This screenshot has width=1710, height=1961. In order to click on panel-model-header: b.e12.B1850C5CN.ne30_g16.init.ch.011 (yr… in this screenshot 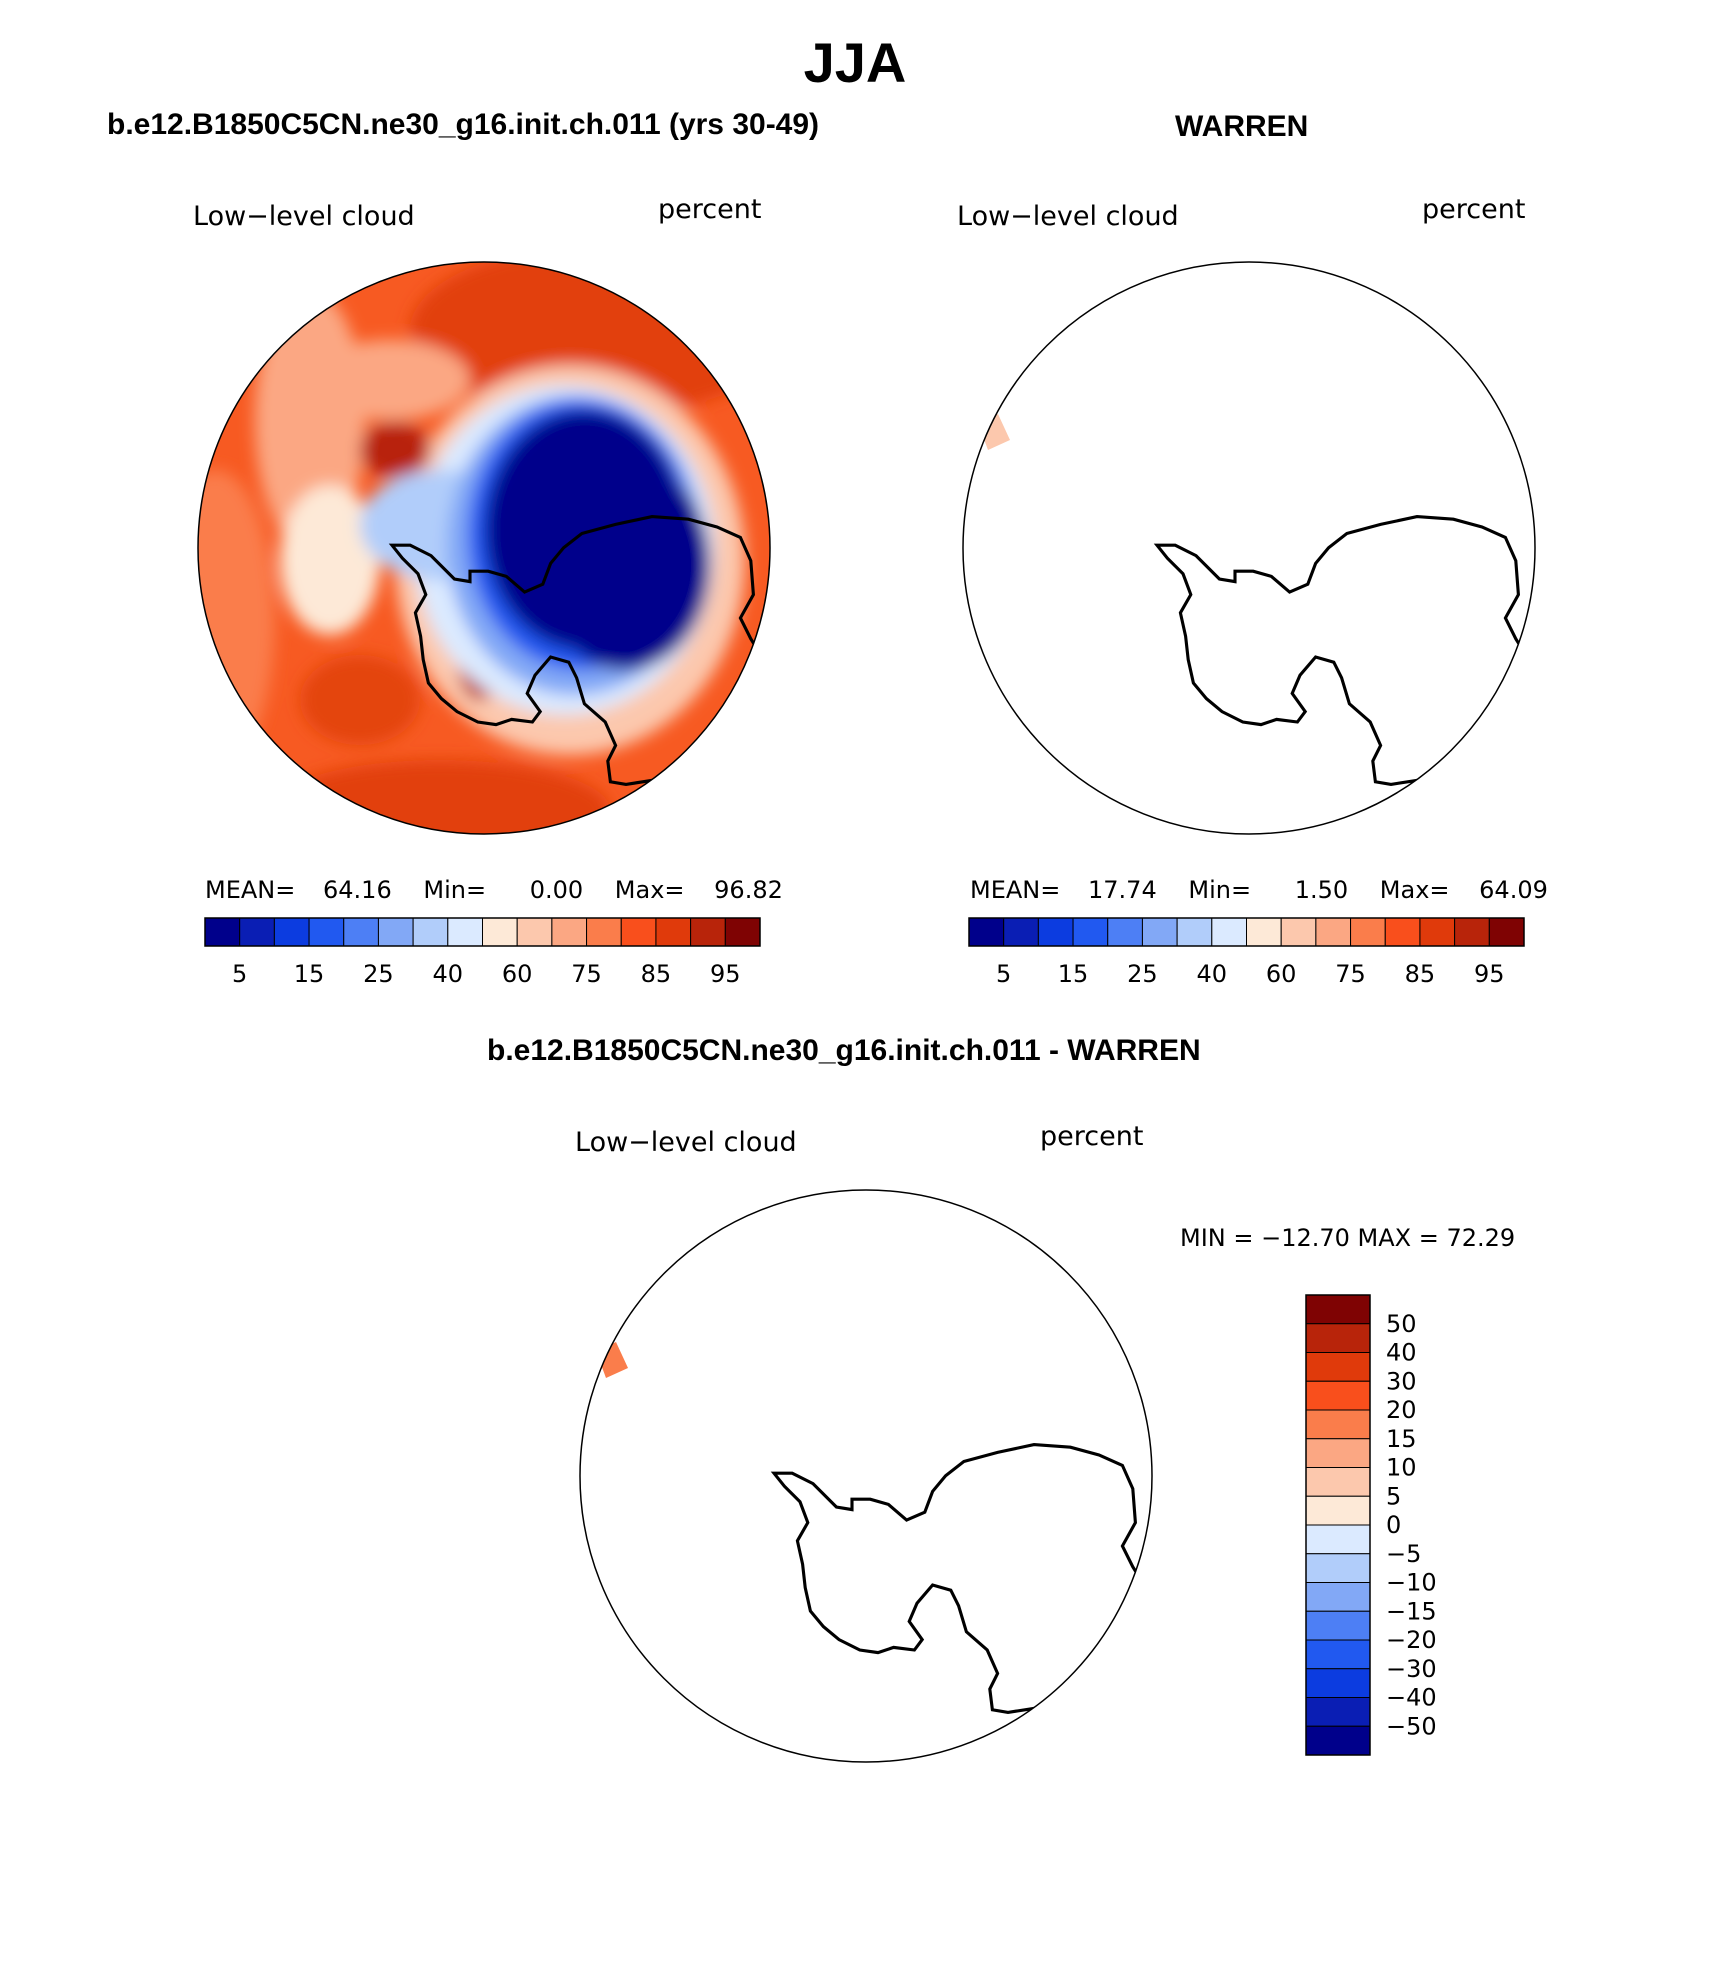, I will do `click(463, 124)`.